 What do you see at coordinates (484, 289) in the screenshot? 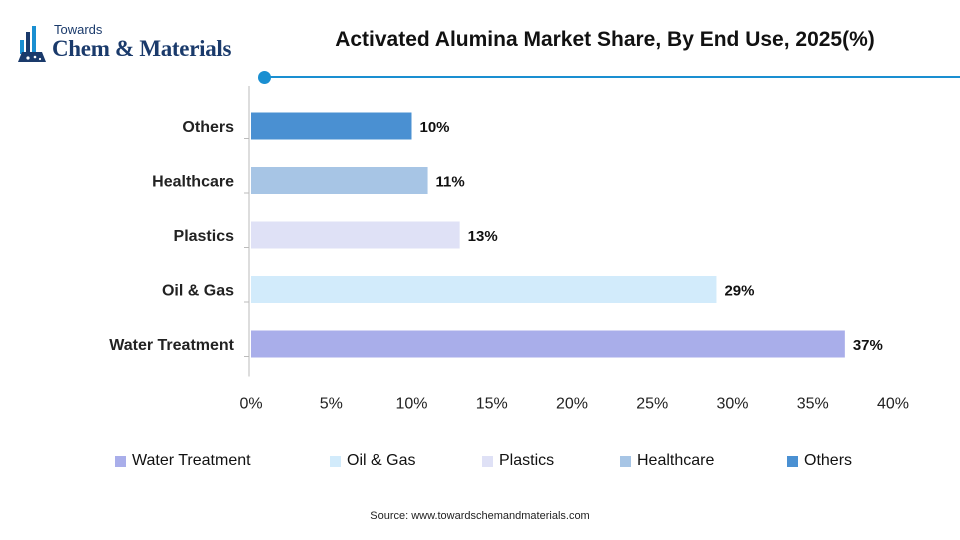
I see `bar-oil-gas` at bounding box center [484, 289].